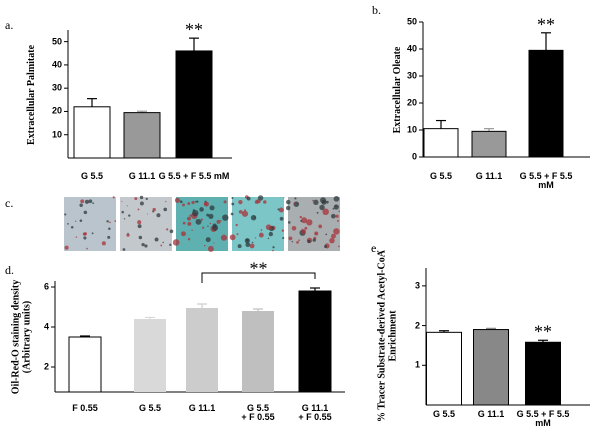 Image resolution: width=600 pixels, height=440 pixels. What do you see at coordinates (315, 413) in the screenshot?
I see `x-tick-label: G 11.1 + F 0.55` at bounding box center [315, 413].